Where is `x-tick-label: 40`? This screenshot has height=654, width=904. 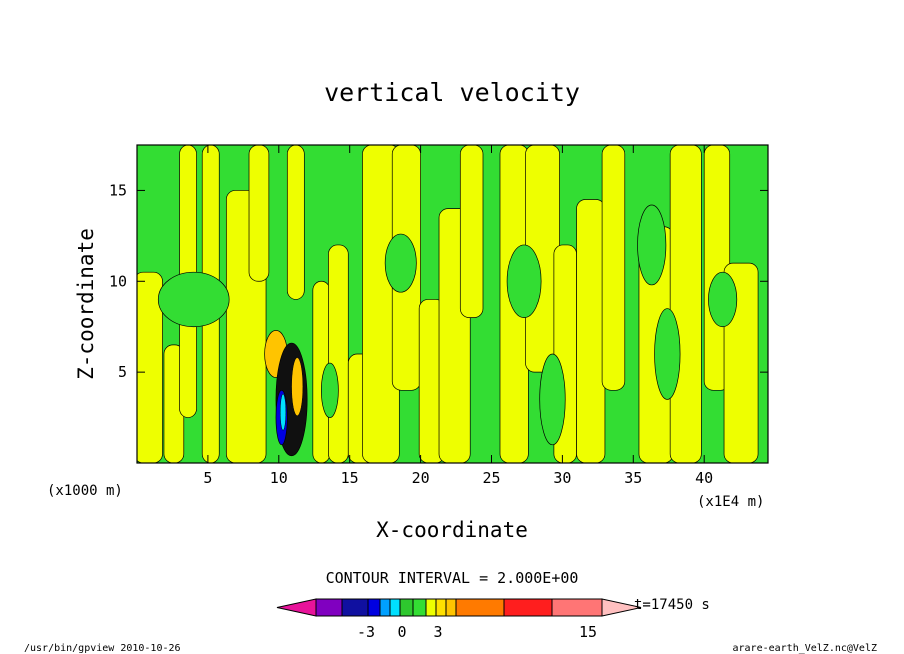
x-tick-label: 40 is located at coordinates (704, 478).